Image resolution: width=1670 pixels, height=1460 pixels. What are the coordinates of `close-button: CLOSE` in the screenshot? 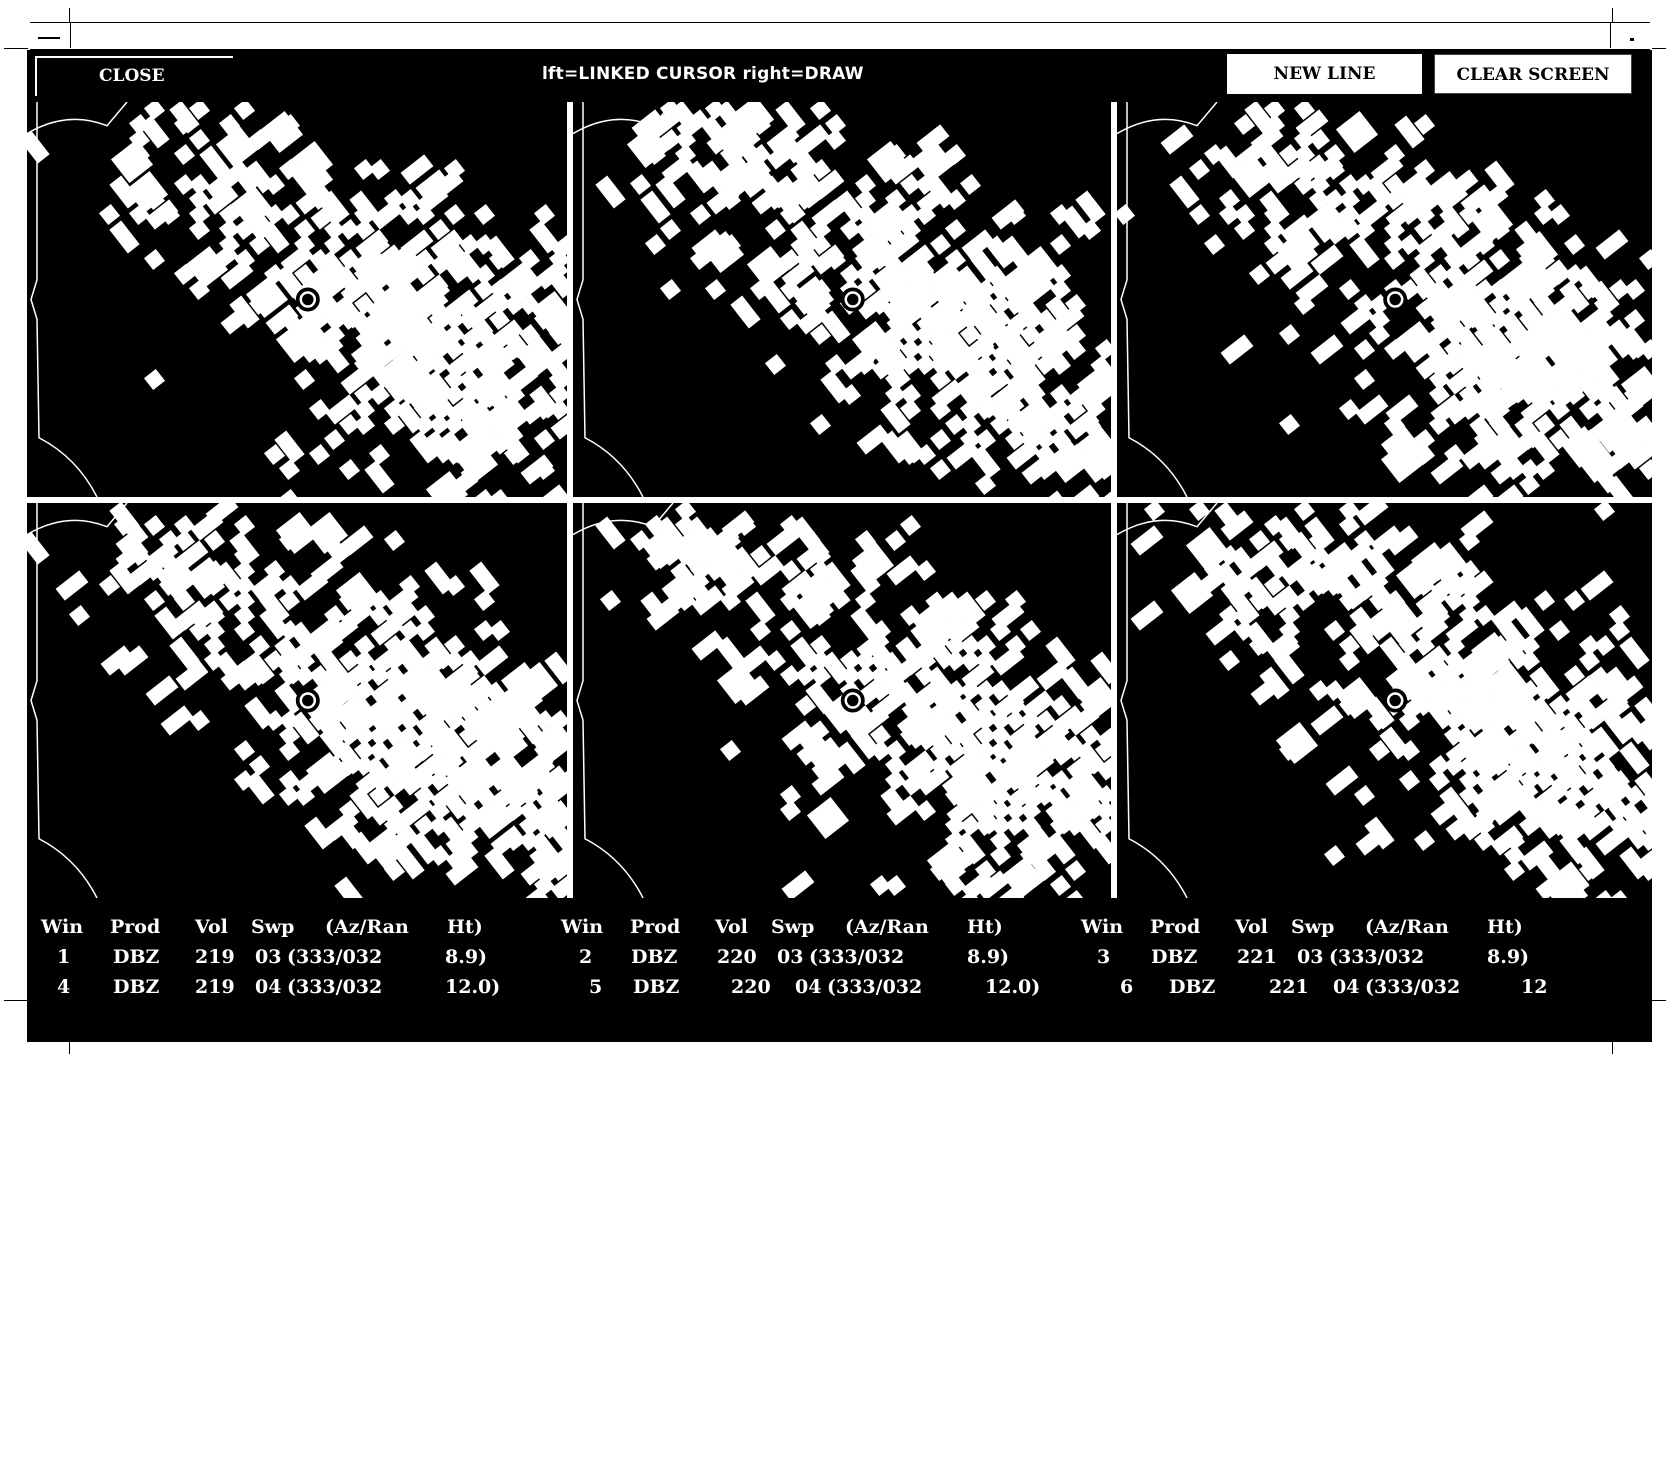 It's located at (134, 76).